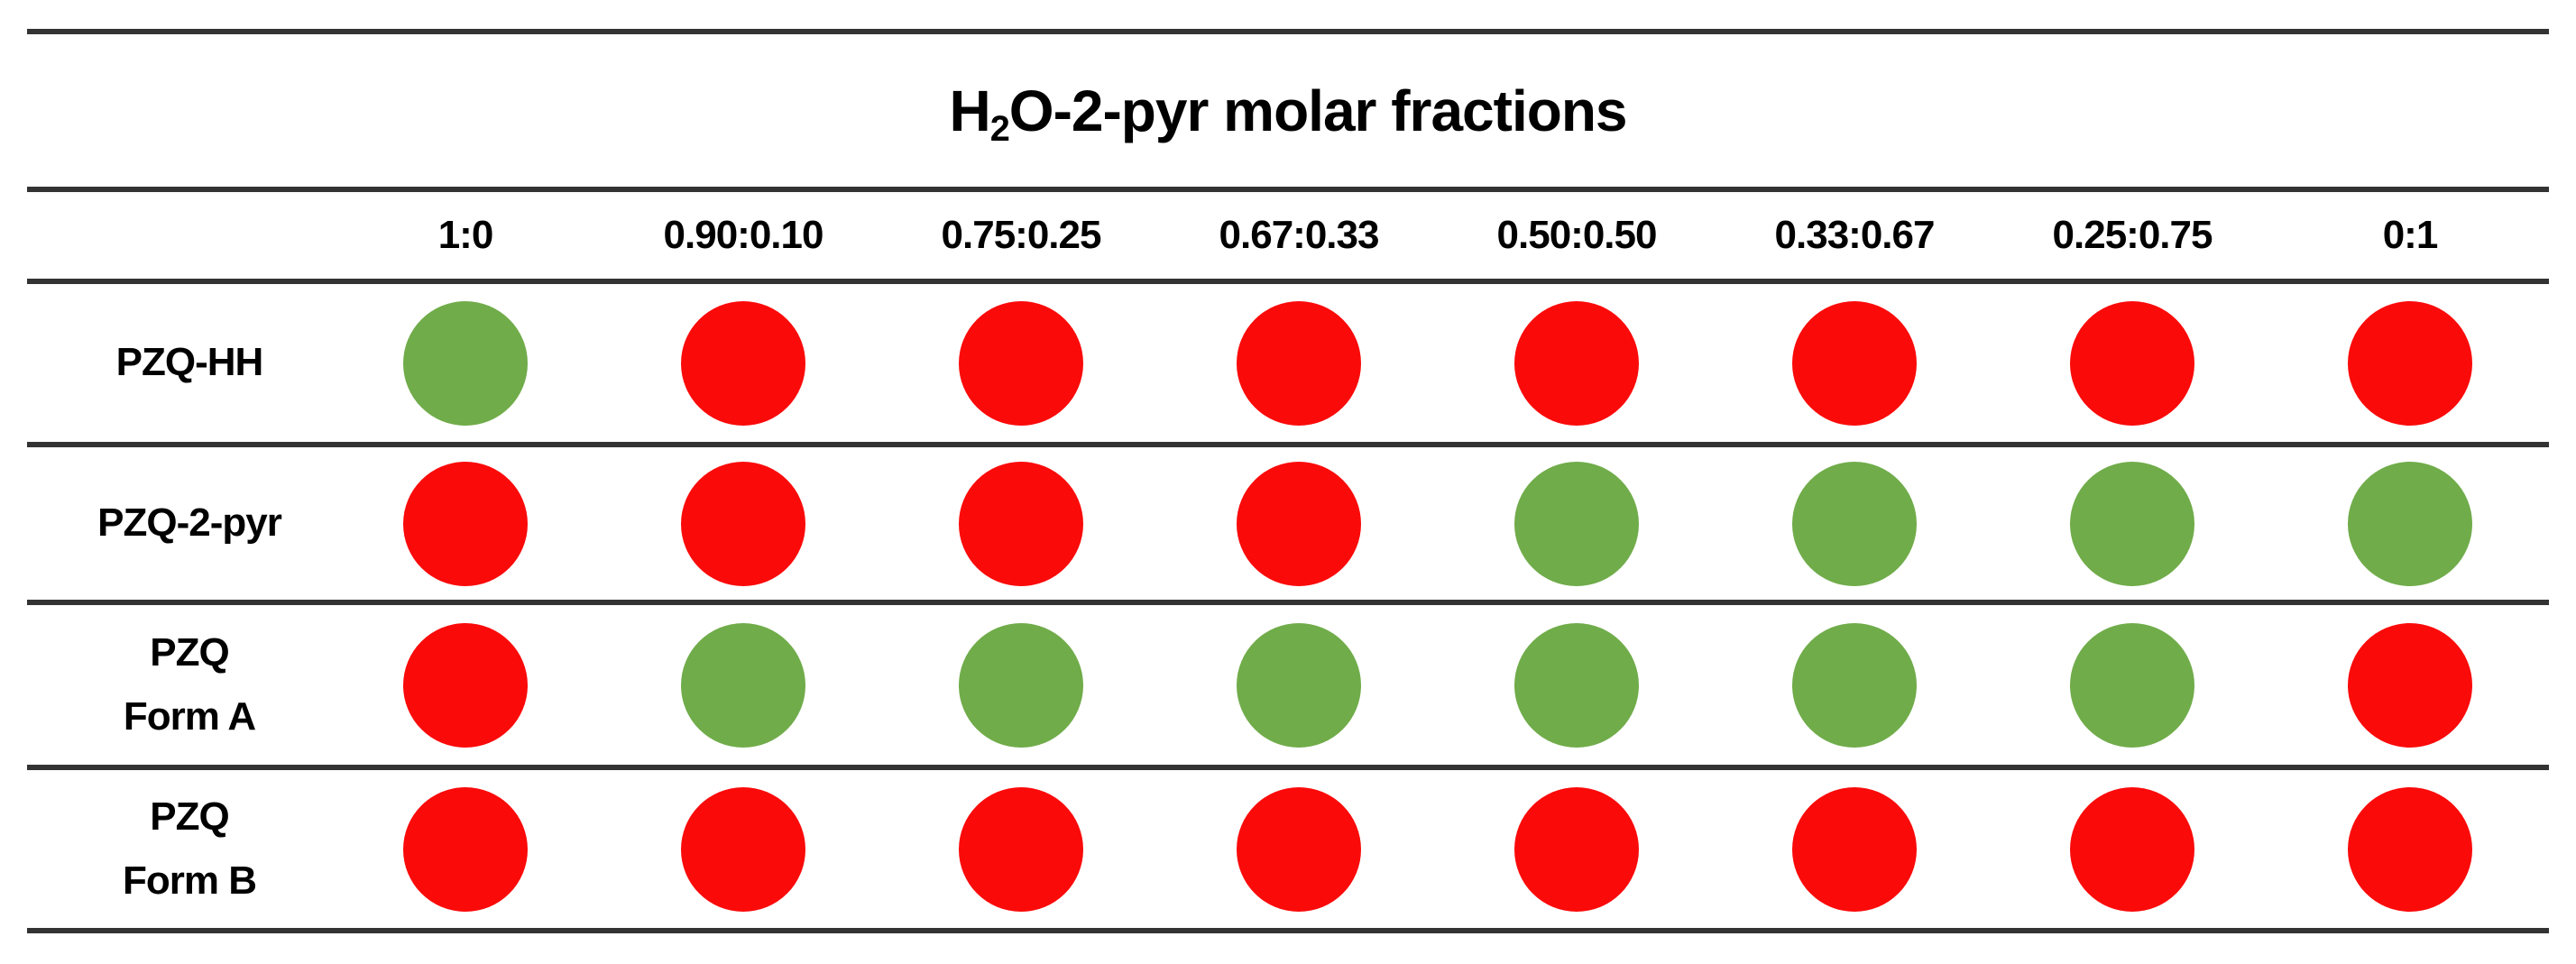 The height and width of the screenshot is (964, 2576). I want to click on row-label-pzq-form-b: PZQ Form B, so click(190, 849).